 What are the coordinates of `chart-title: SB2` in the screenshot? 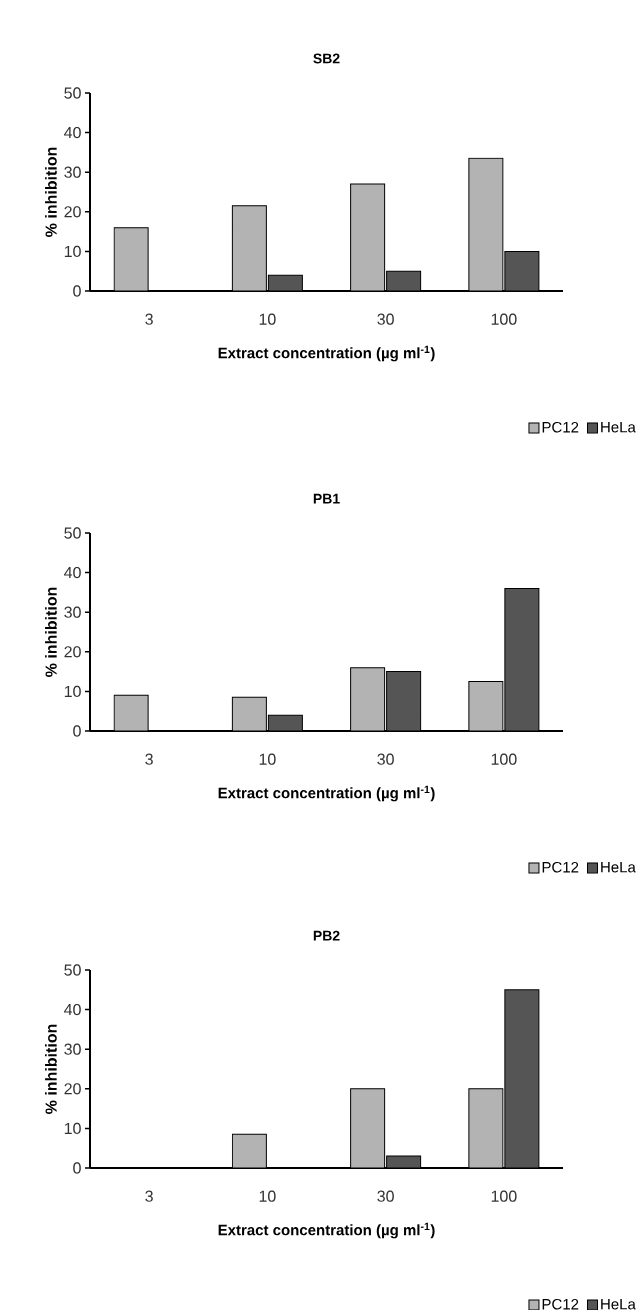 It's located at (326, 58).